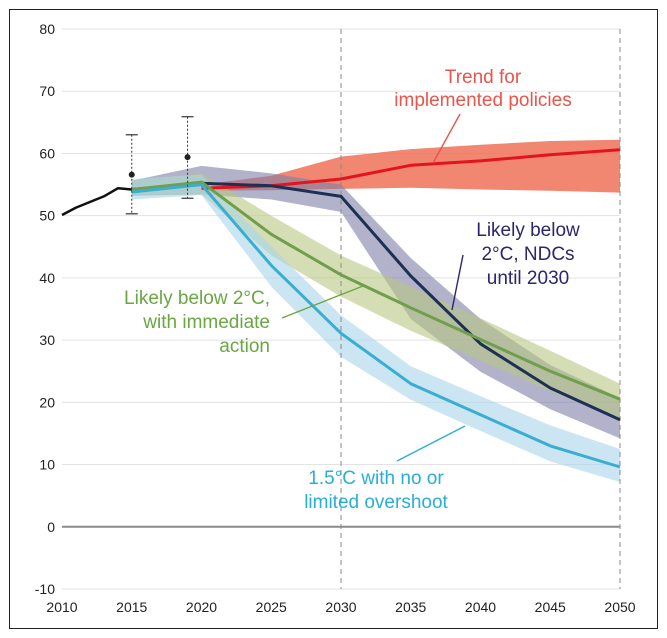 This screenshot has width=667, height=638. I want to click on y-tick-label: -10, so click(45, 589).